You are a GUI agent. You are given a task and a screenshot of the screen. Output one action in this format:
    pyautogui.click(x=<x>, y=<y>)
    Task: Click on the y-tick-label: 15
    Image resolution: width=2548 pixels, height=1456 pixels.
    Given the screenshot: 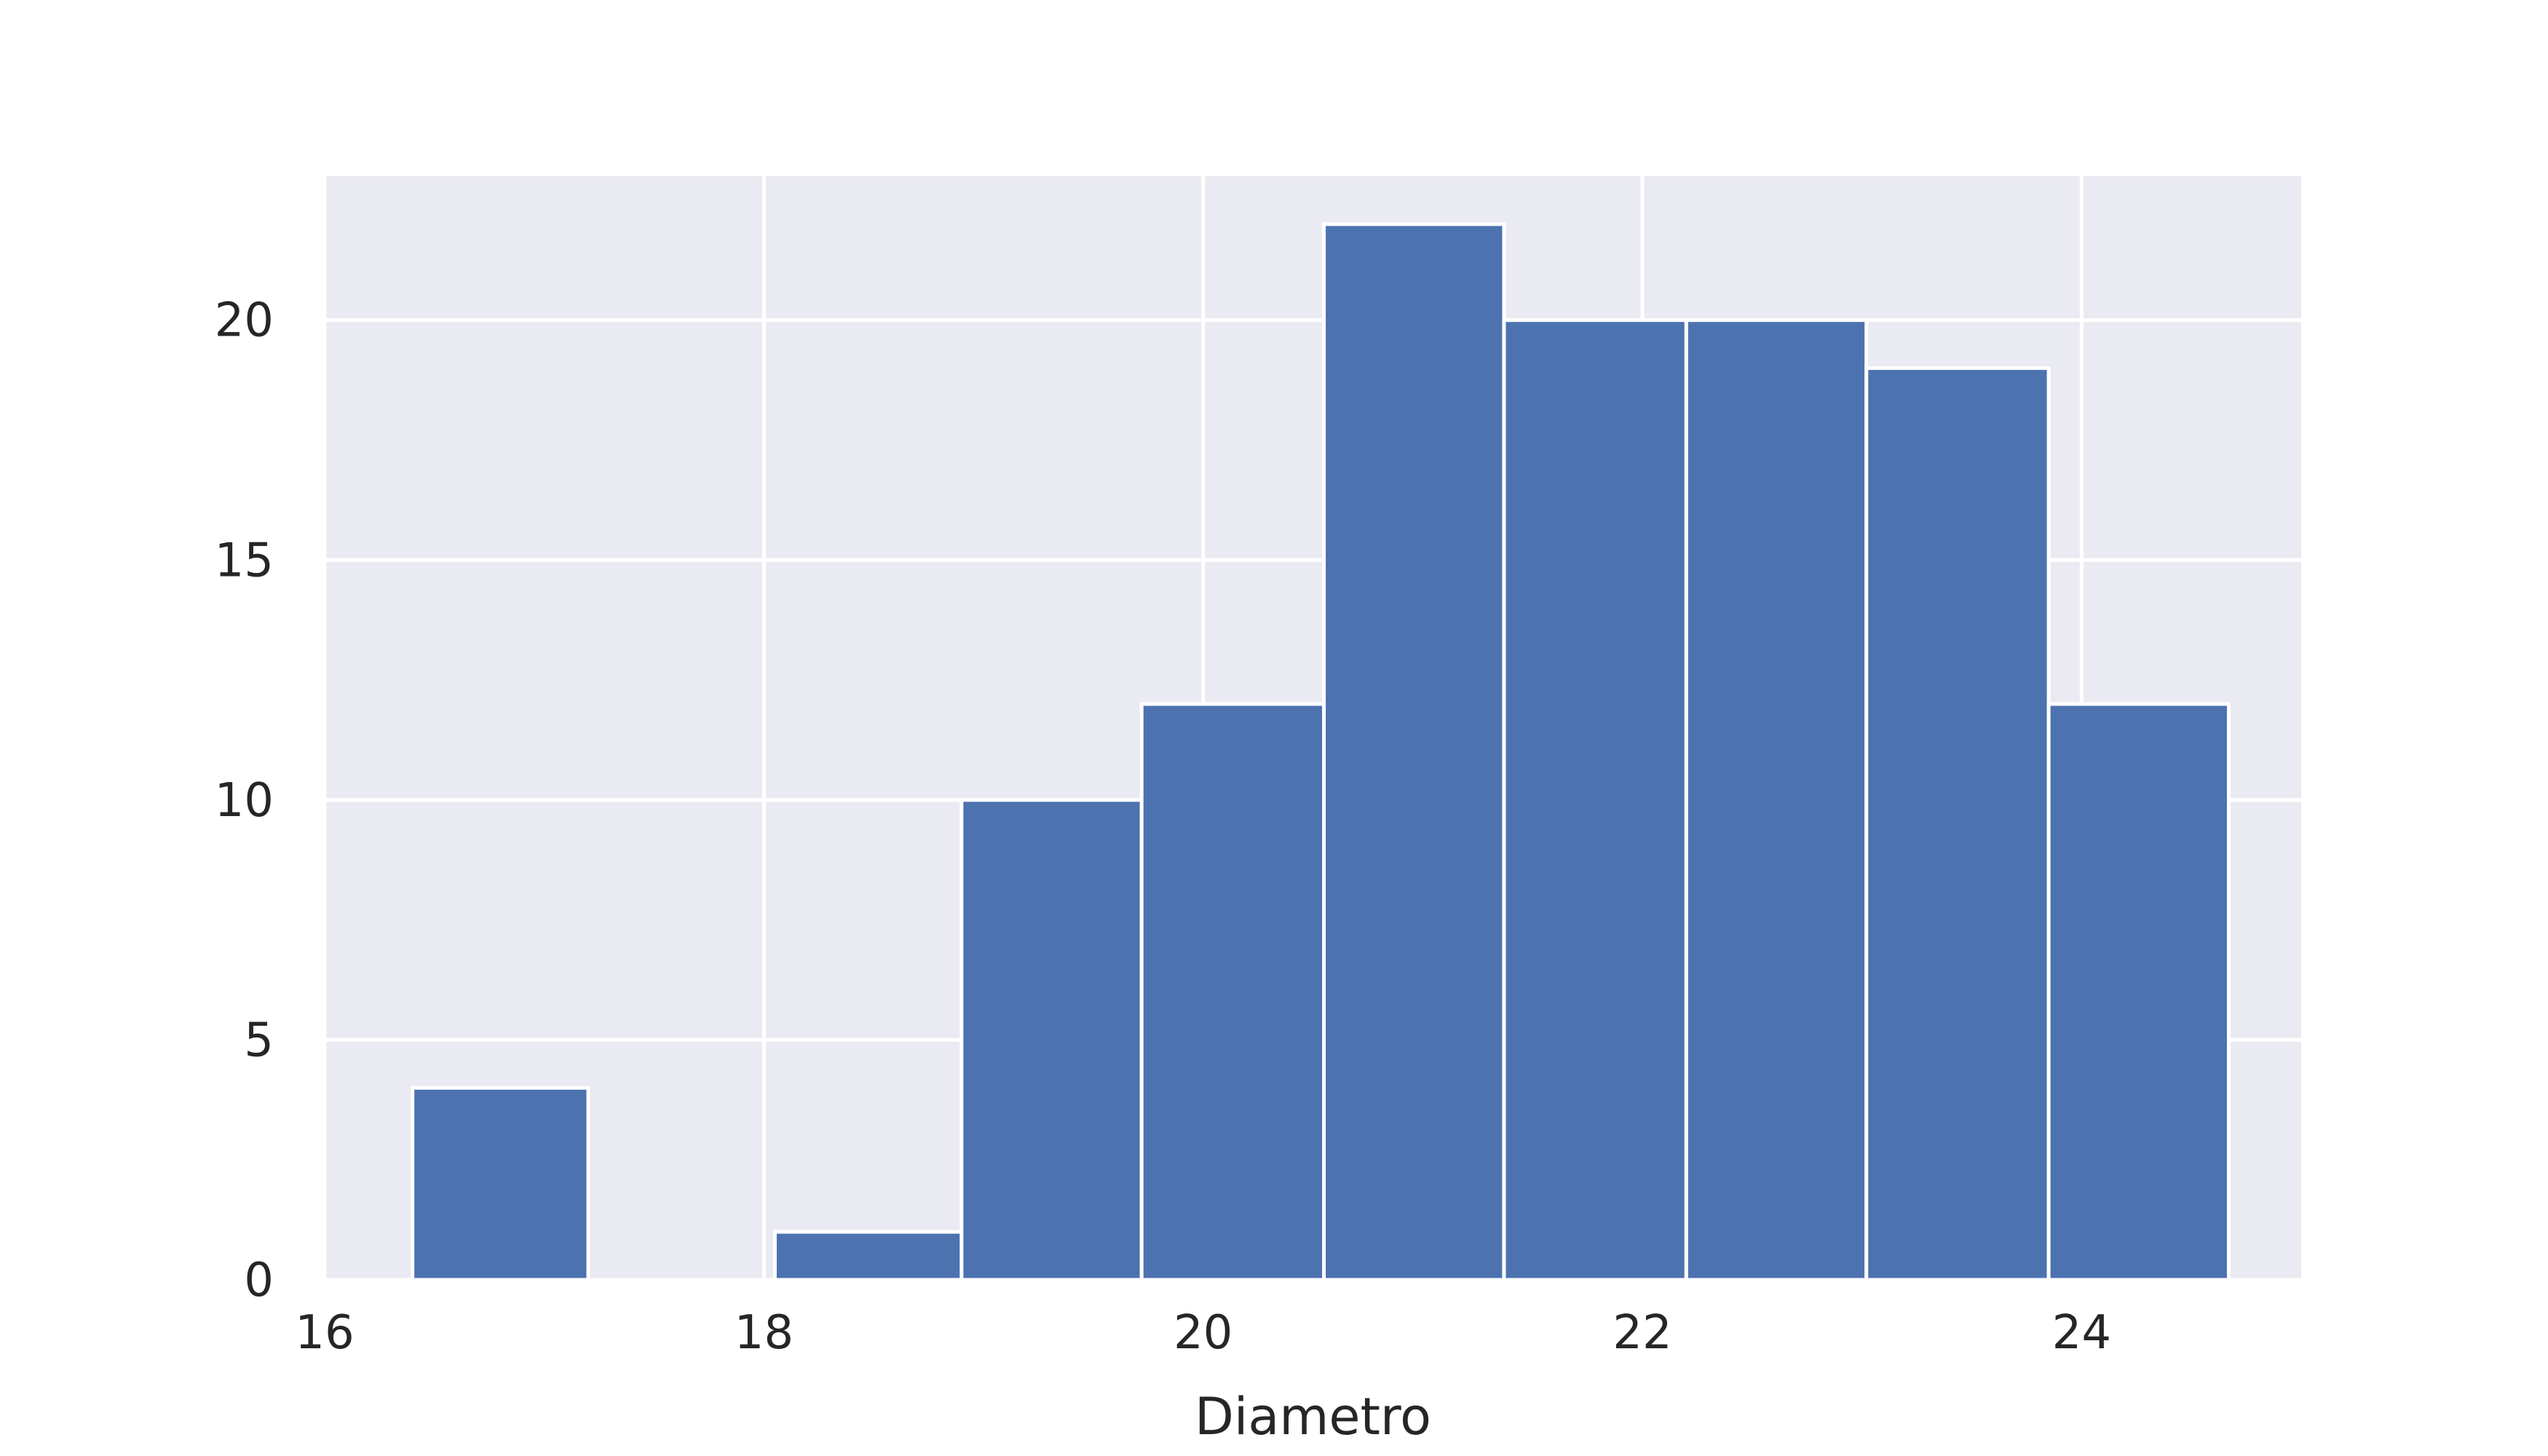 What is the action you would take?
    pyautogui.click(x=244, y=560)
    